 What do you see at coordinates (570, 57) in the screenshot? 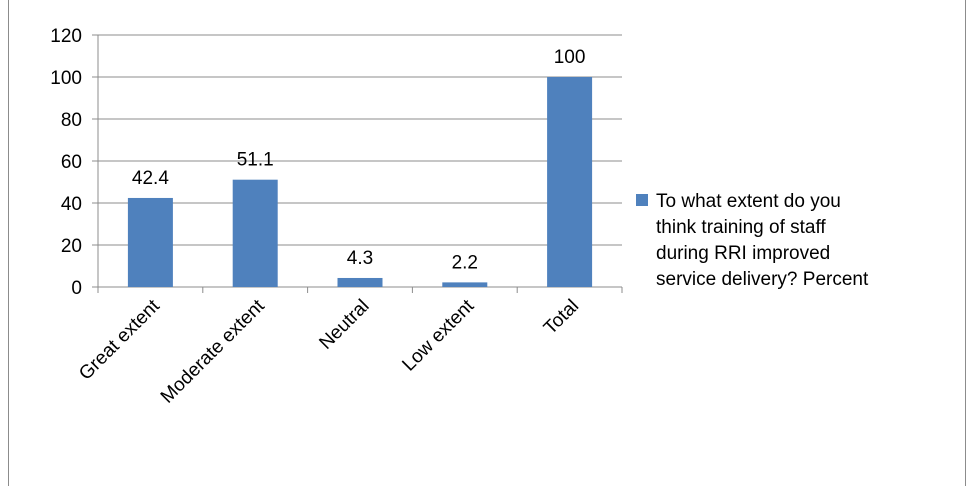
I see `data-label: 100` at bounding box center [570, 57].